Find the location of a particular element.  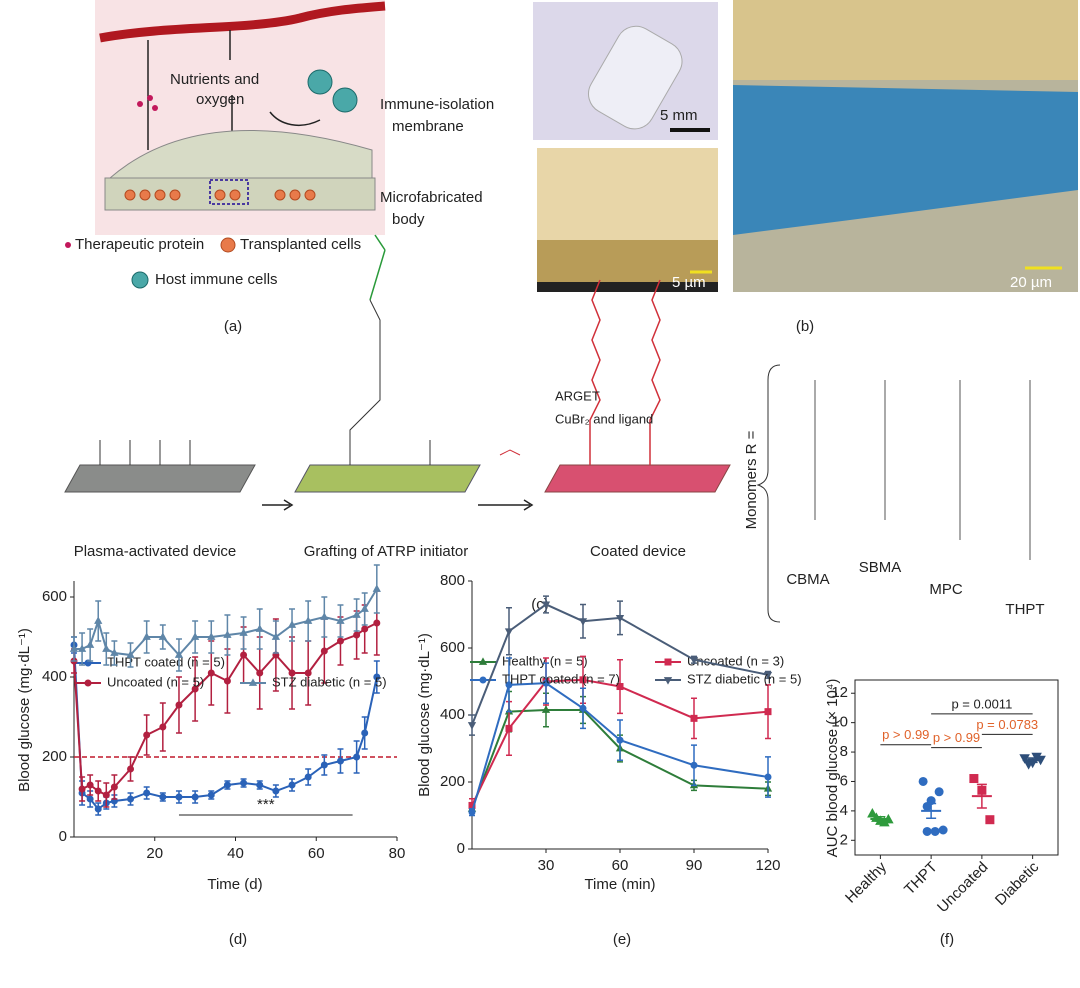

y-tick-label: 10 is located at coordinates (839, 722).